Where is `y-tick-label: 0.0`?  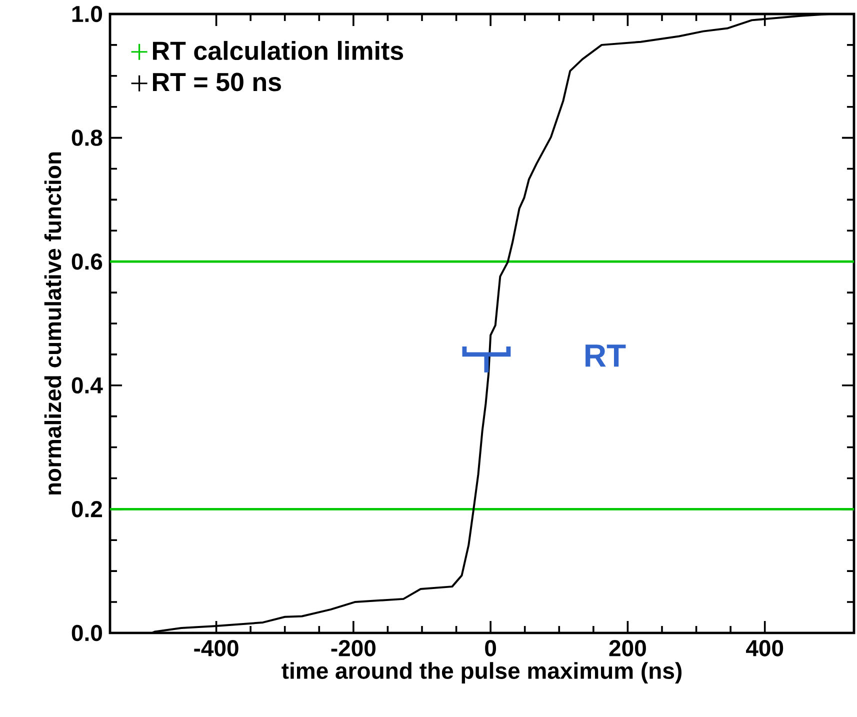
y-tick-label: 0.0 is located at coordinates (87, 633).